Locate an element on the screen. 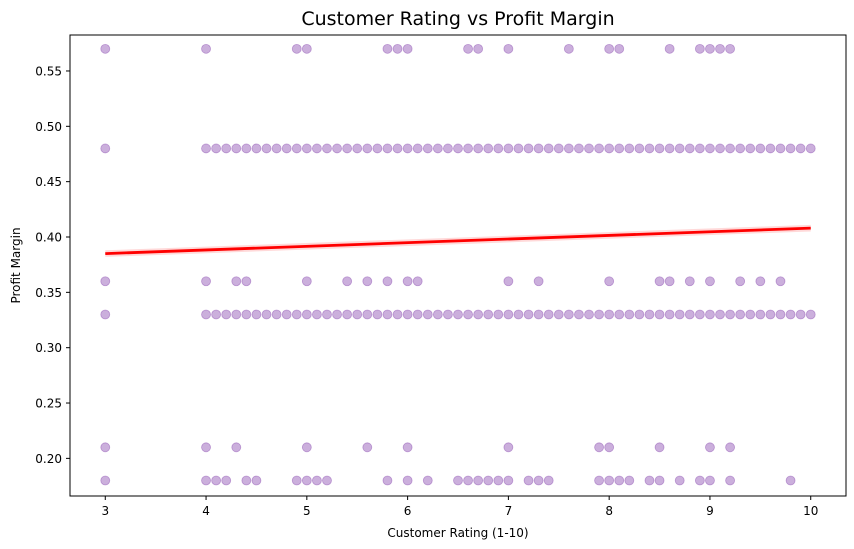 The width and height of the screenshot is (854, 549). y-tick-label: 0.45 is located at coordinates (48, 182).